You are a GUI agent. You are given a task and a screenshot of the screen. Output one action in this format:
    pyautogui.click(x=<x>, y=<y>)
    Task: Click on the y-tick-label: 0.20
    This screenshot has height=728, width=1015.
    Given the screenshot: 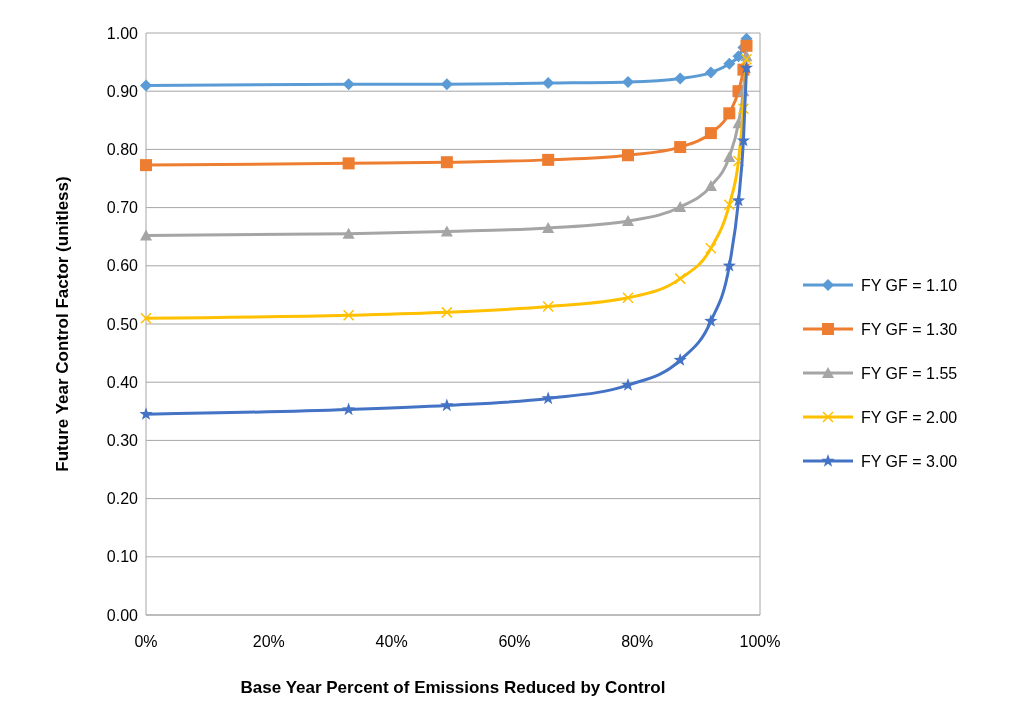 What is the action you would take?
    pyautogui.click(x=122, y=499)
    